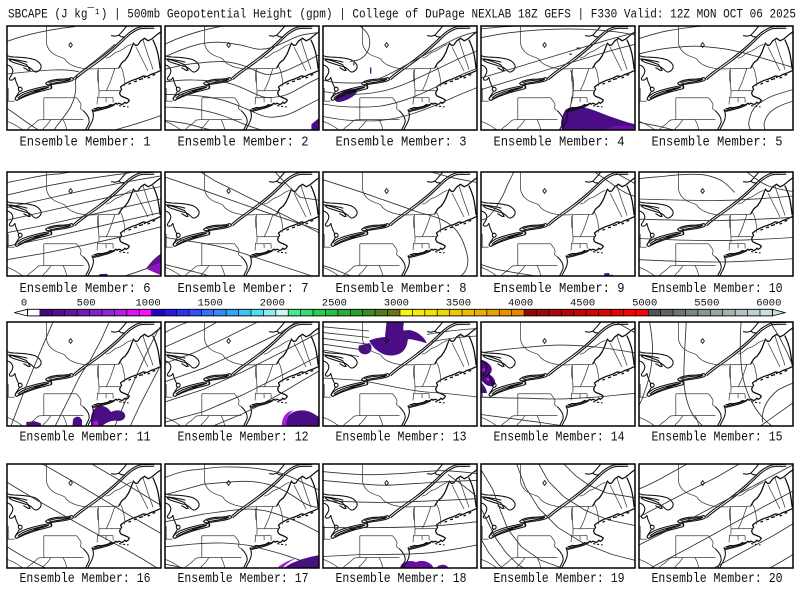  What do you see at coordinates (717, 438) in the screenshot?
I see `svg-text: Ensemble Member: 15` at bounding box center [717, 438].